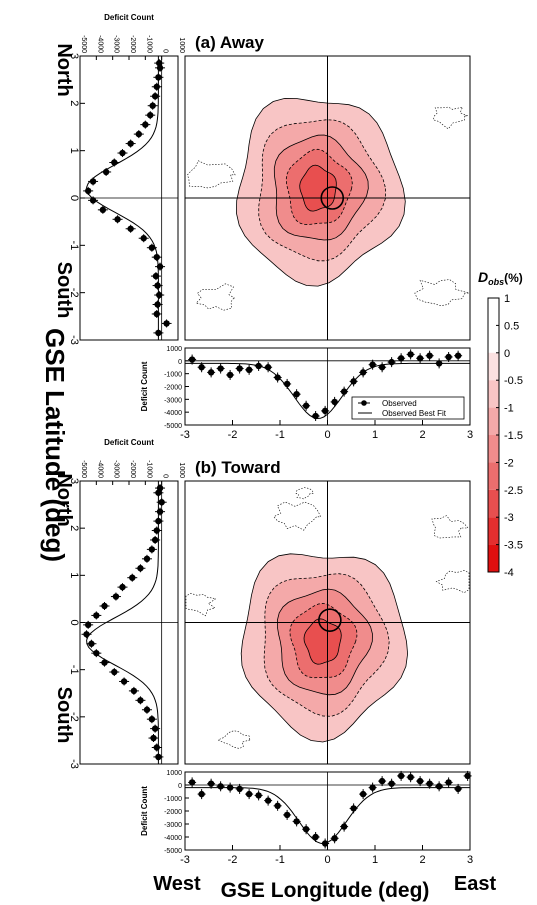 The height and width of the screenshot is (905, 537). What do you see at coordinates (173, 413) in the screenshot?
I see `bottom-ytick-label: -4000` at bounding box center [173, 413].